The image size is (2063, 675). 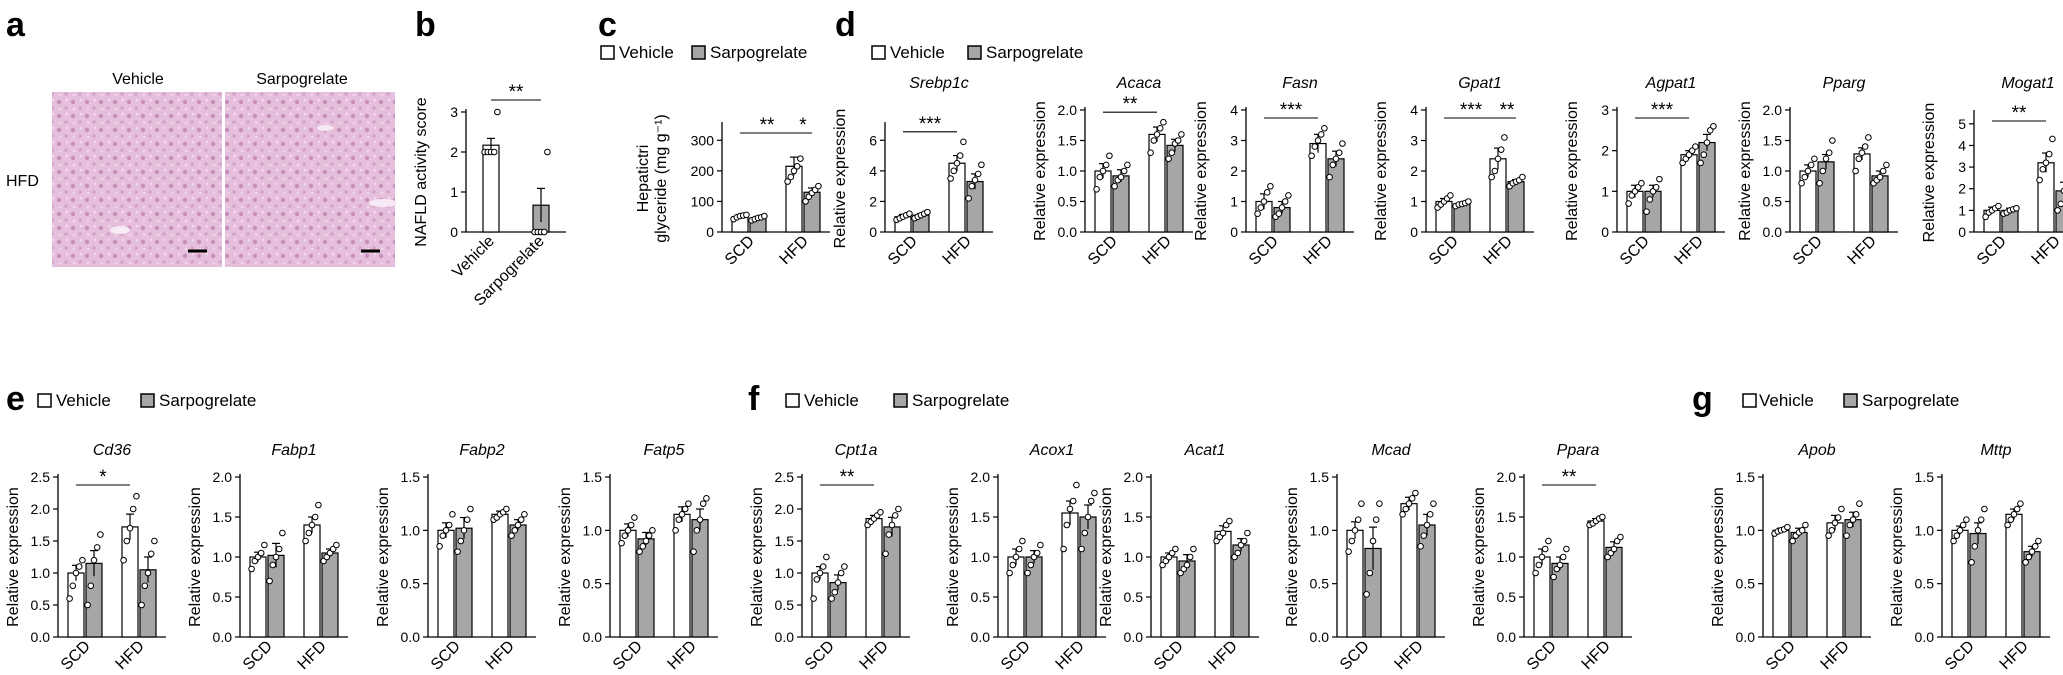 I want to click on chart-title: Mcad, so click(x=1391, y=450).